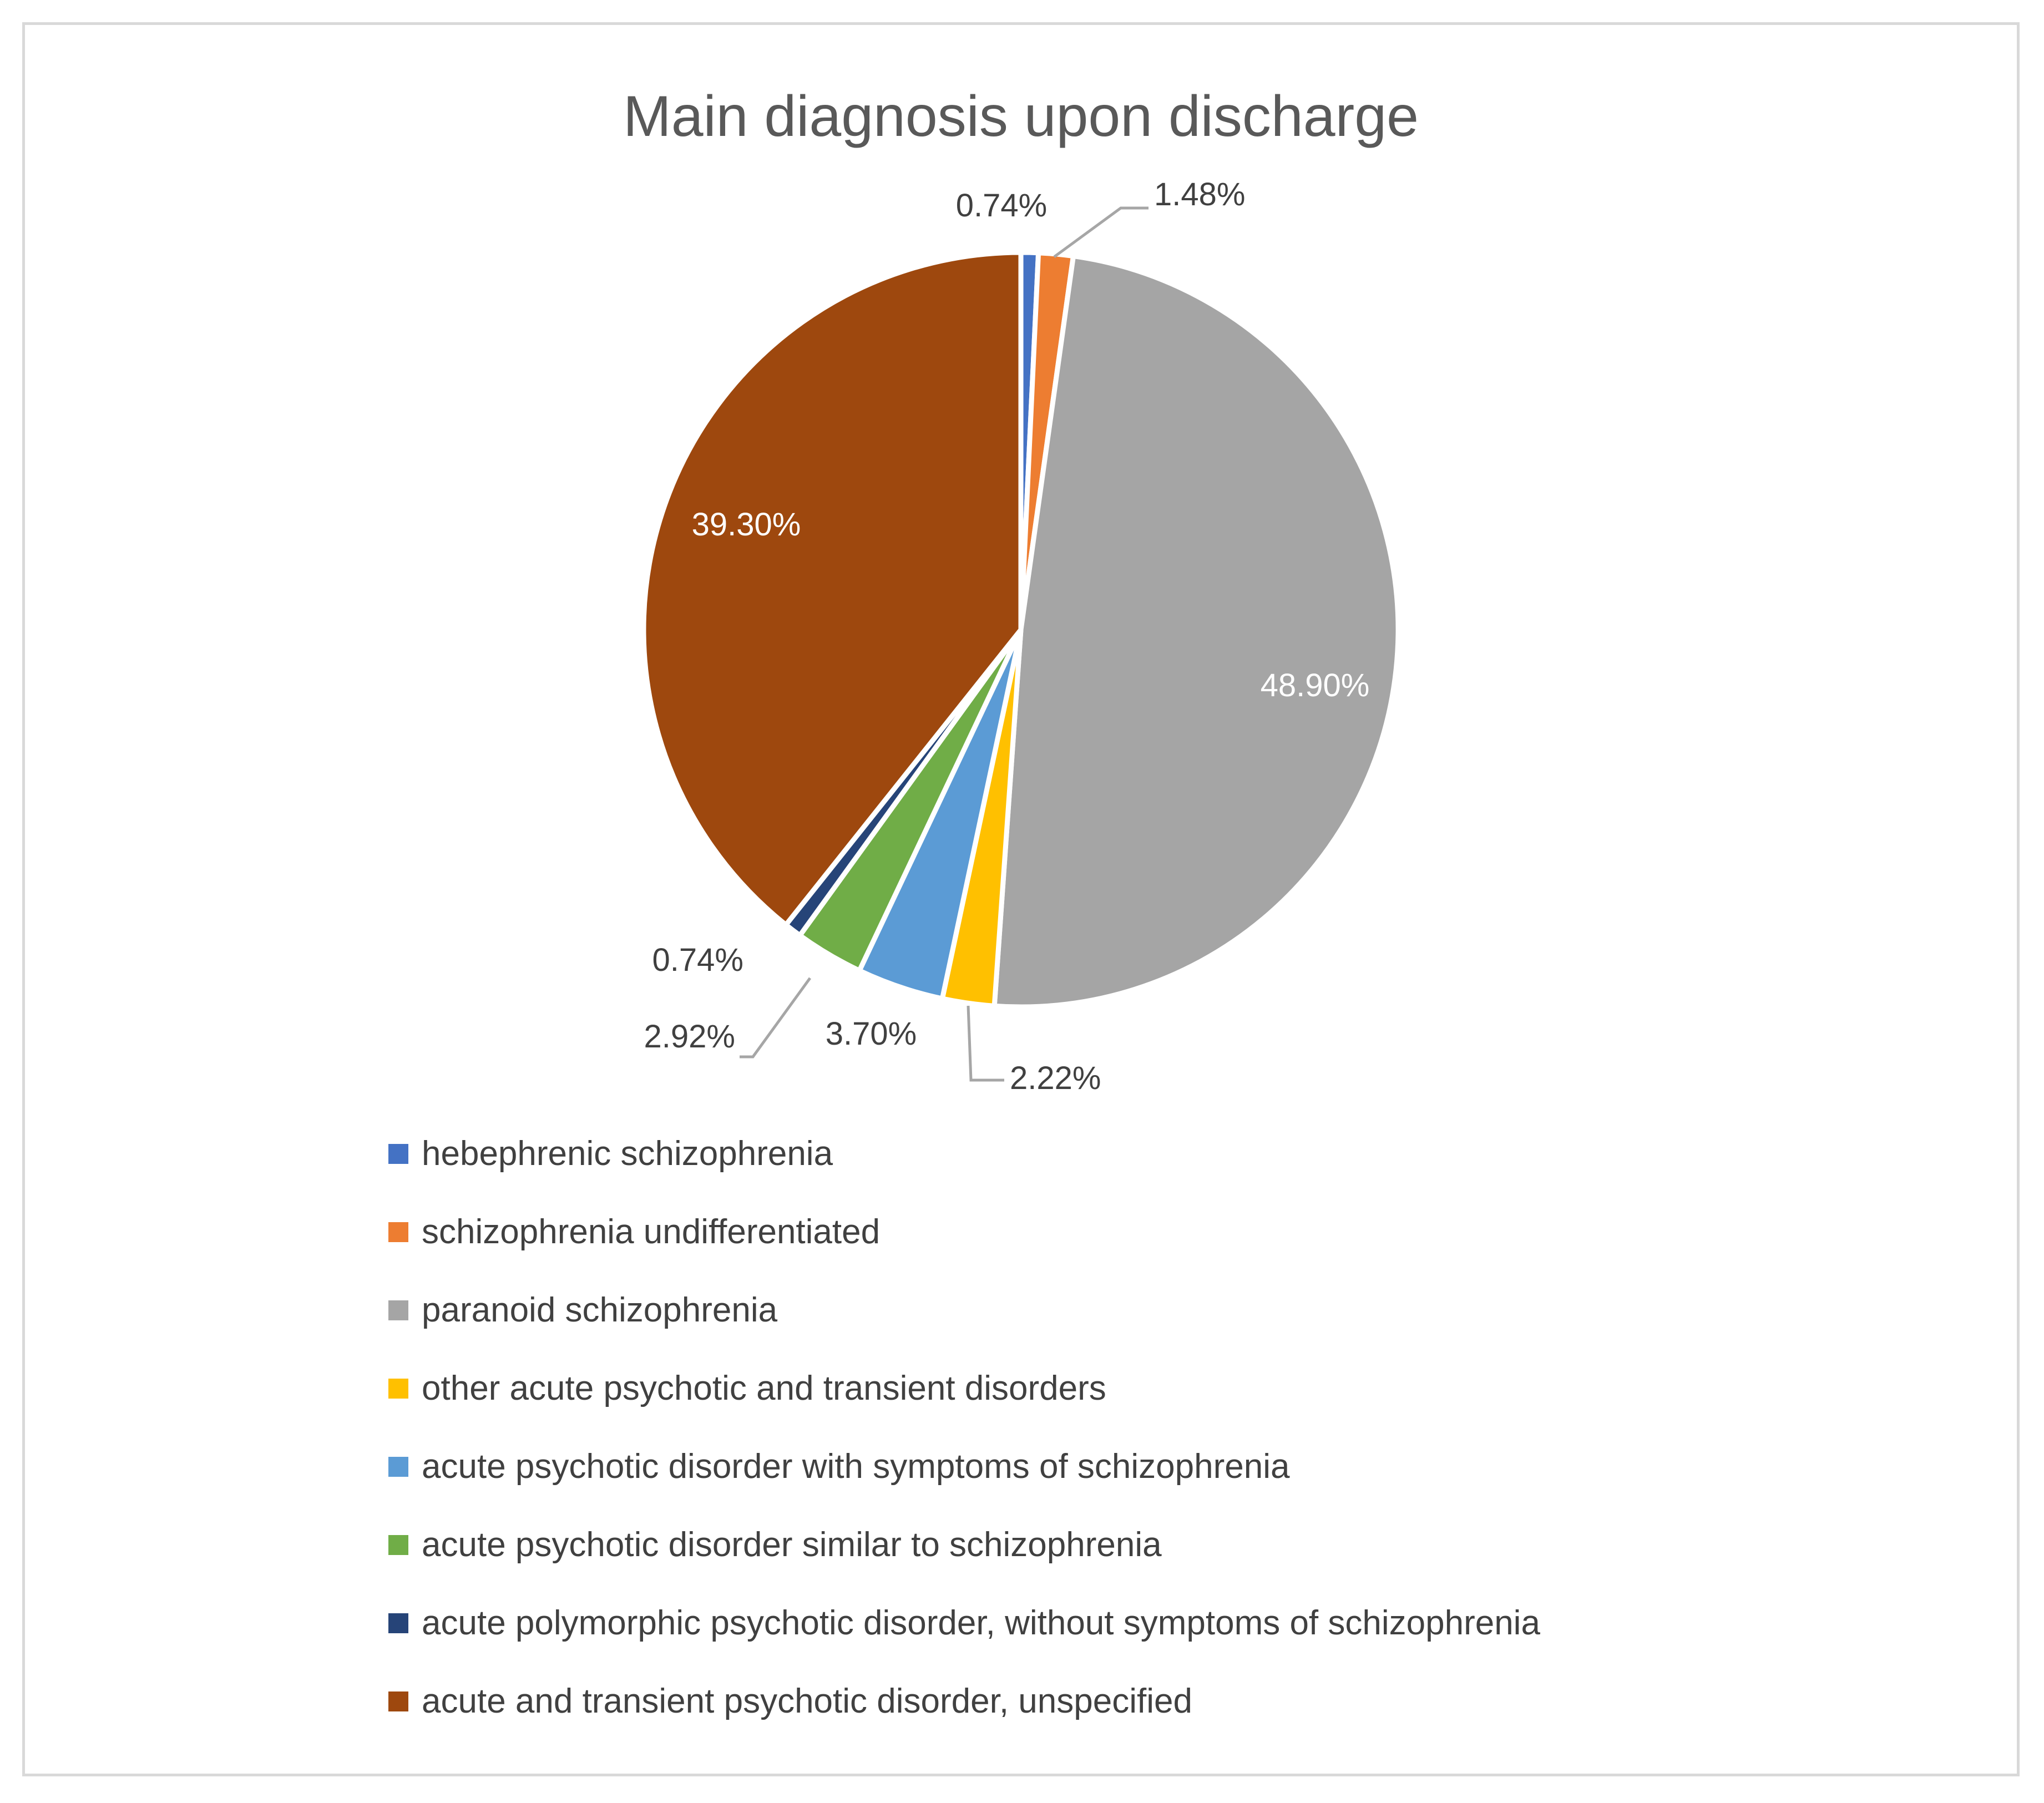 This screenshot has width=2044, height=1803. I want to click on data-label-acute-psychotic-disorder-similar-to-schizophrenia: 2.92%, so click(689, 1037).